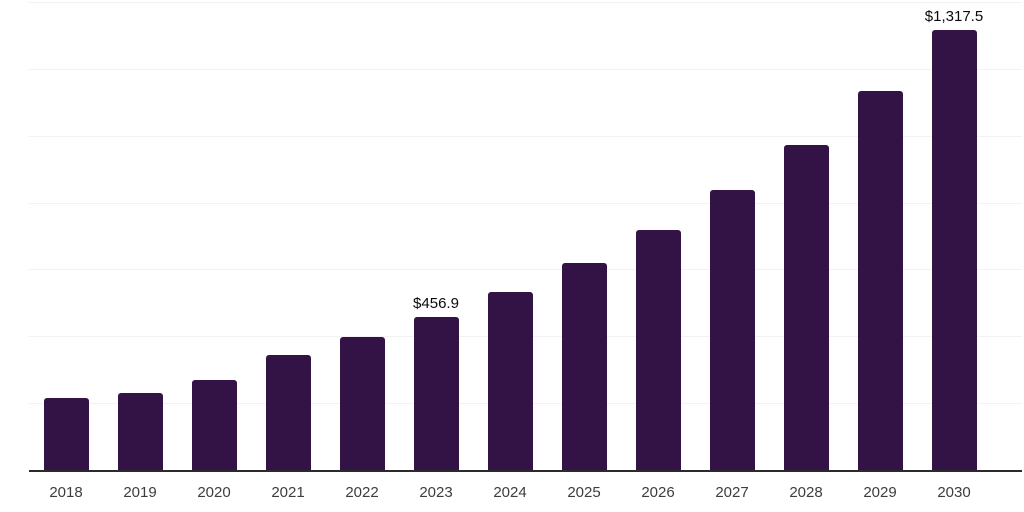 The height and width of the screenshot is (512, 1024). What do you see at coordinates (806, 492) in the screenshot?
I see `x-tick-label-2028: 2028` at bounding box center [806, 492].